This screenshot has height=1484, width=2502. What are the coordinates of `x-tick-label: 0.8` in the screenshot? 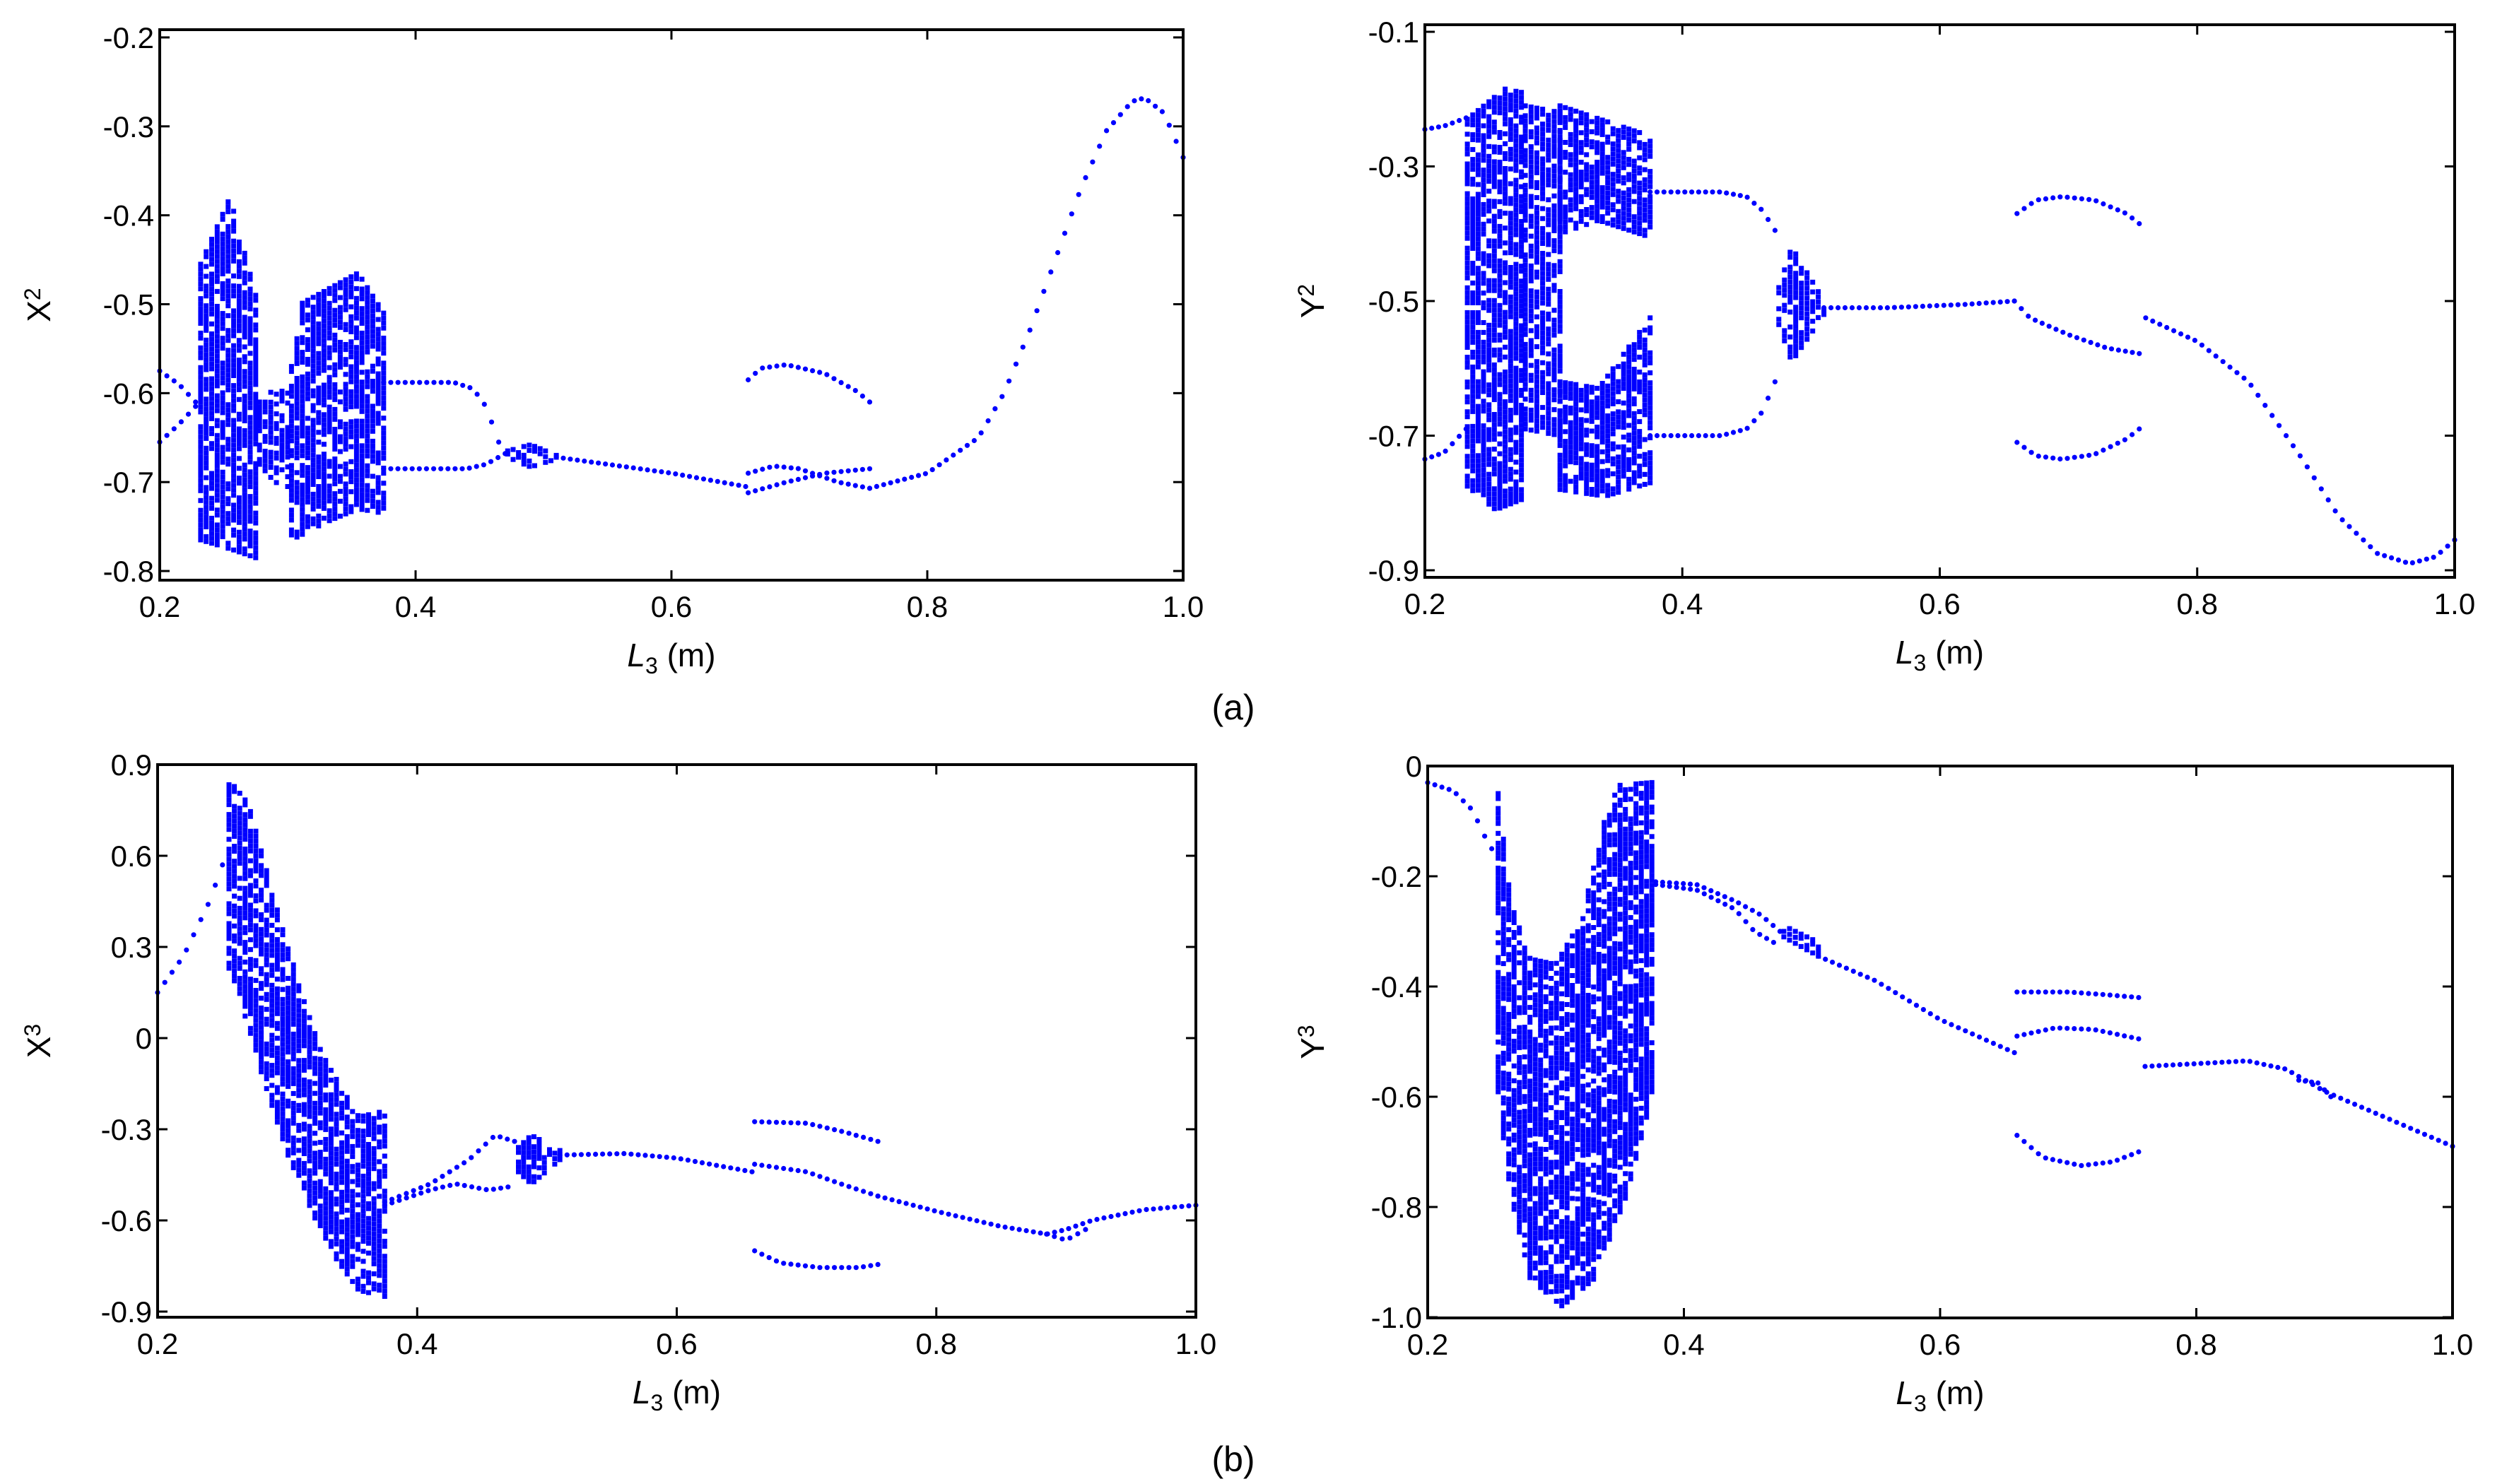 It's located at (936, 1343).